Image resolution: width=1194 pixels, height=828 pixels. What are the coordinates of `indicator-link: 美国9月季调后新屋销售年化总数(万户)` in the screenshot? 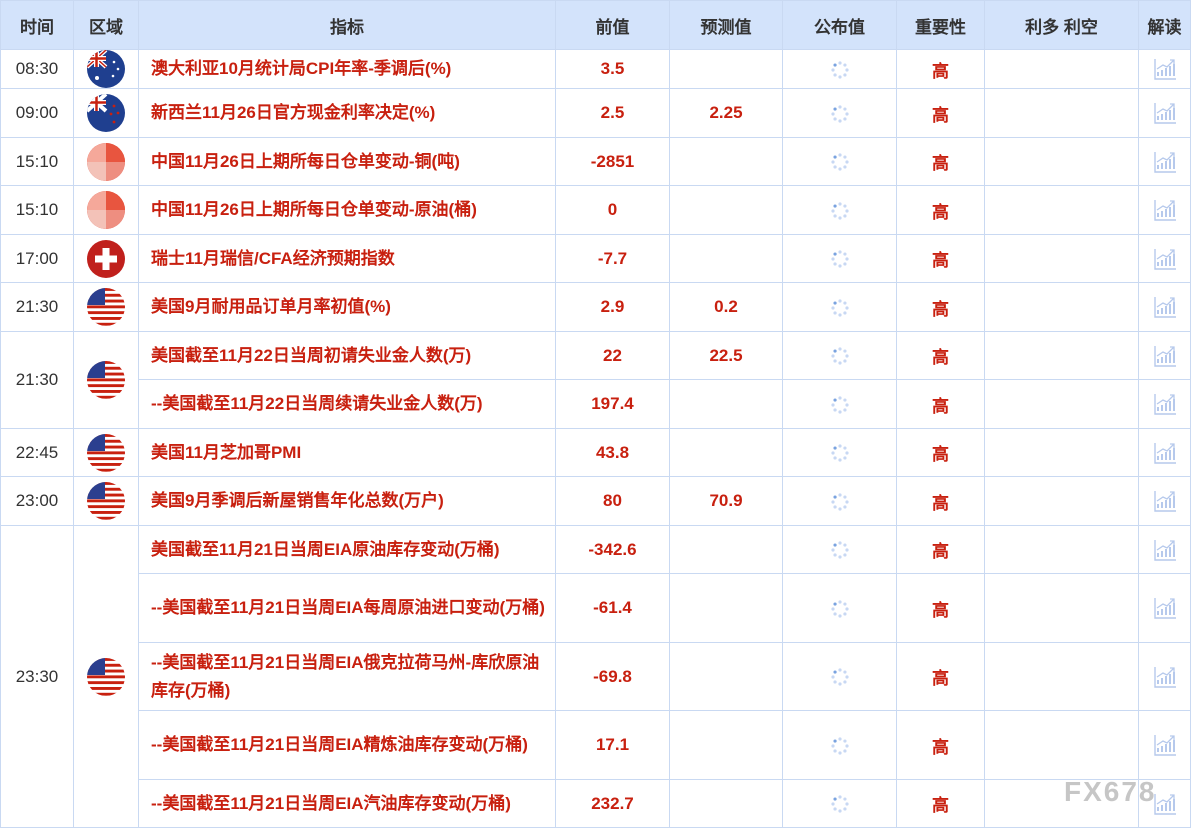 It's located at (347, 501).